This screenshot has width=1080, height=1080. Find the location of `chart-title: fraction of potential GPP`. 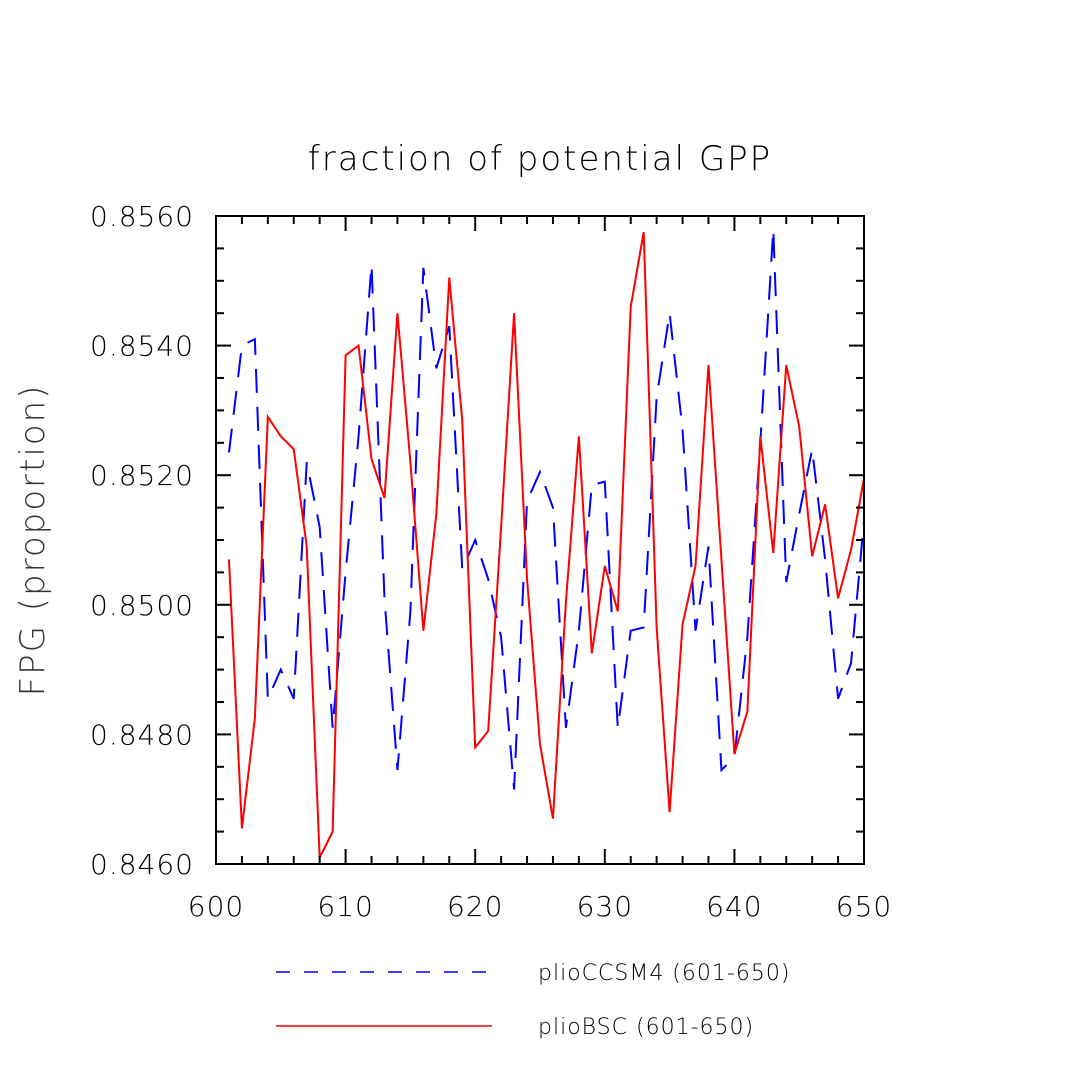

chart-title: fraction of potential GPP is located at coordinates (540, 159).